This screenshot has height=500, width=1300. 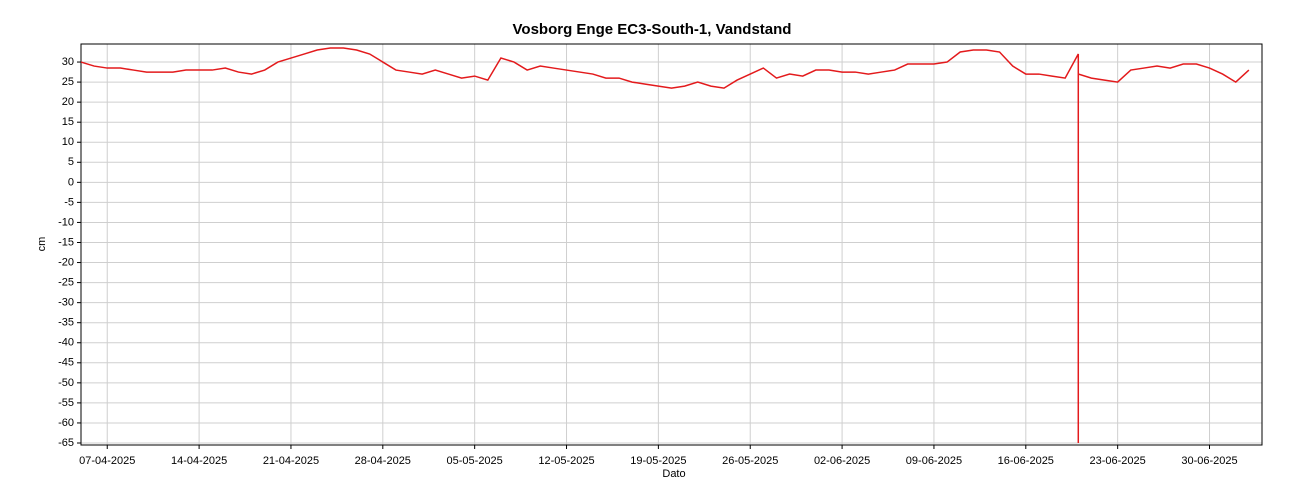 I want to click on x-axis-label: Dato, so click(x=673, y=474).